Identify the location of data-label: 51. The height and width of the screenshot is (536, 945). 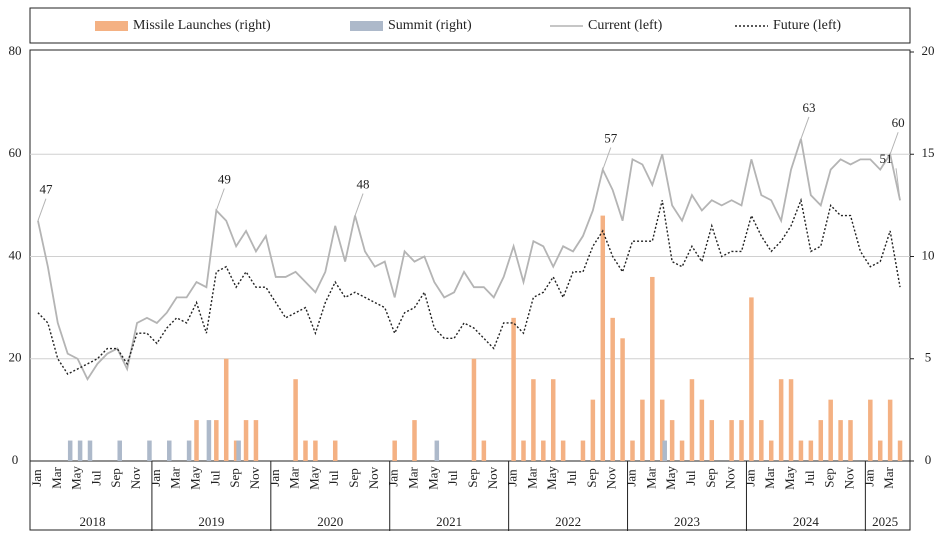
(886, 158).